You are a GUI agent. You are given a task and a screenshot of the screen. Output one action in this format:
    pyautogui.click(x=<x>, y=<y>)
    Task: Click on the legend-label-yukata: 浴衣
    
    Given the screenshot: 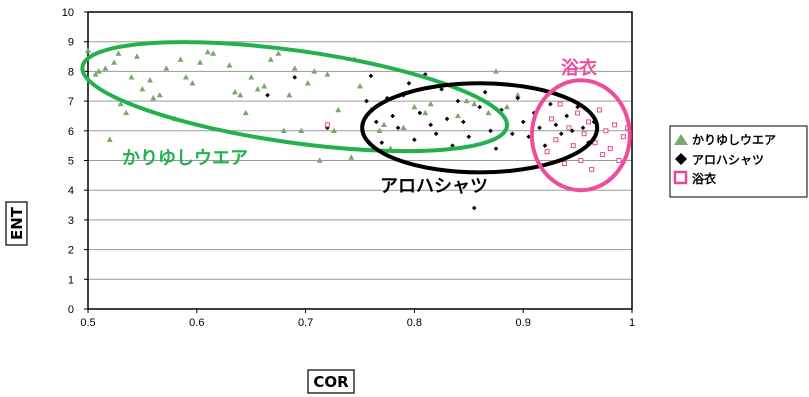 What is the action you would take?
    pyautogui.click(x=704, y=178)
    